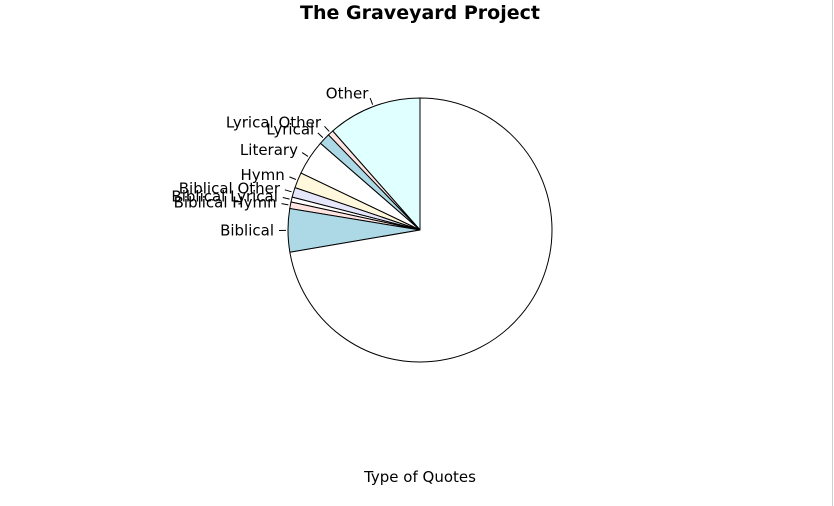 This screenshot has height=506, width=834. I want to click on leader-line-biblical-lyrical, so click(286, 198).